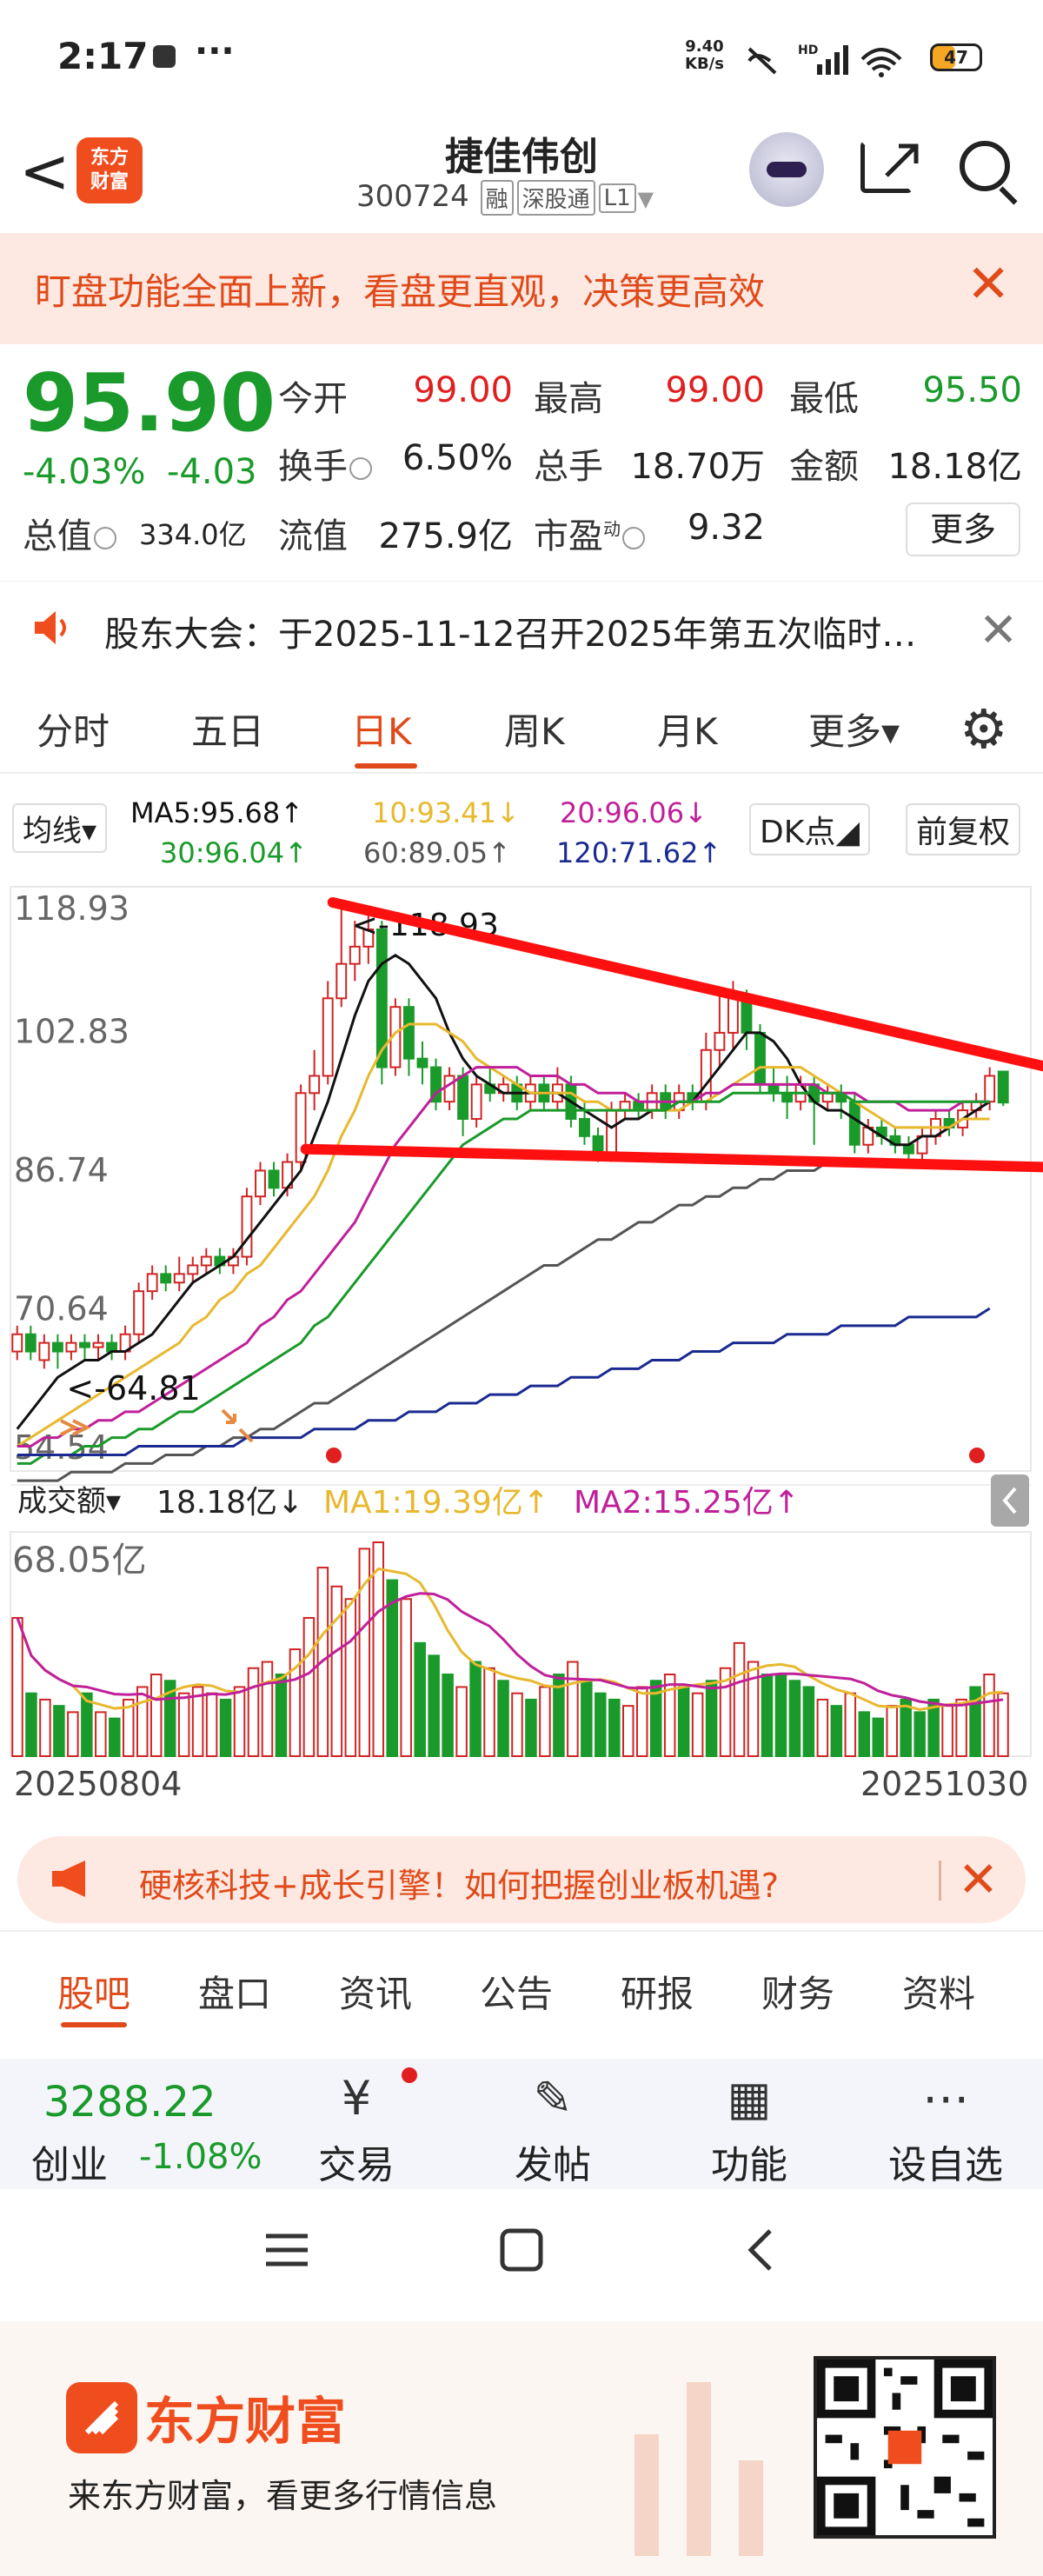 The image size is (1043, 2576). I want to click on tab-intraday: 分时, so click(73, 731).